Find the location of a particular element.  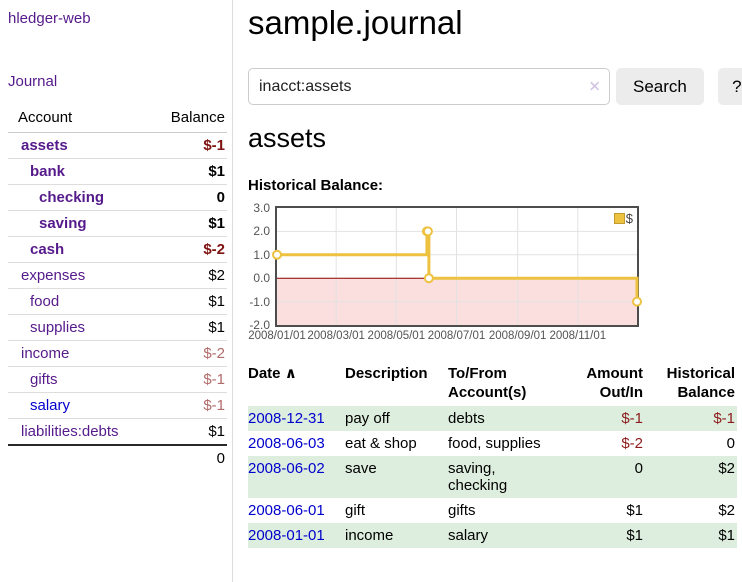

account-column-header: Account is located at coordinates (77, 119).